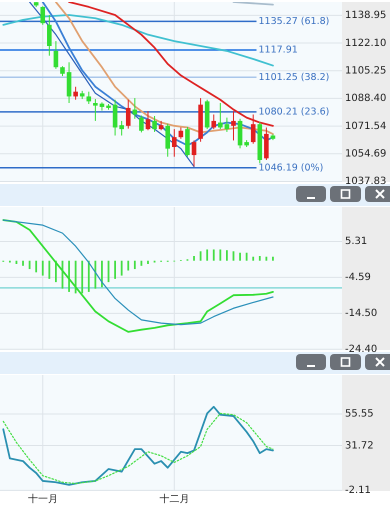 This screenshot has height=505, width=390. What do you see at coordinates (365, 70) in the screenshot?
I see `y-tick-label: 1105.25` at bounding box center [365, 70].